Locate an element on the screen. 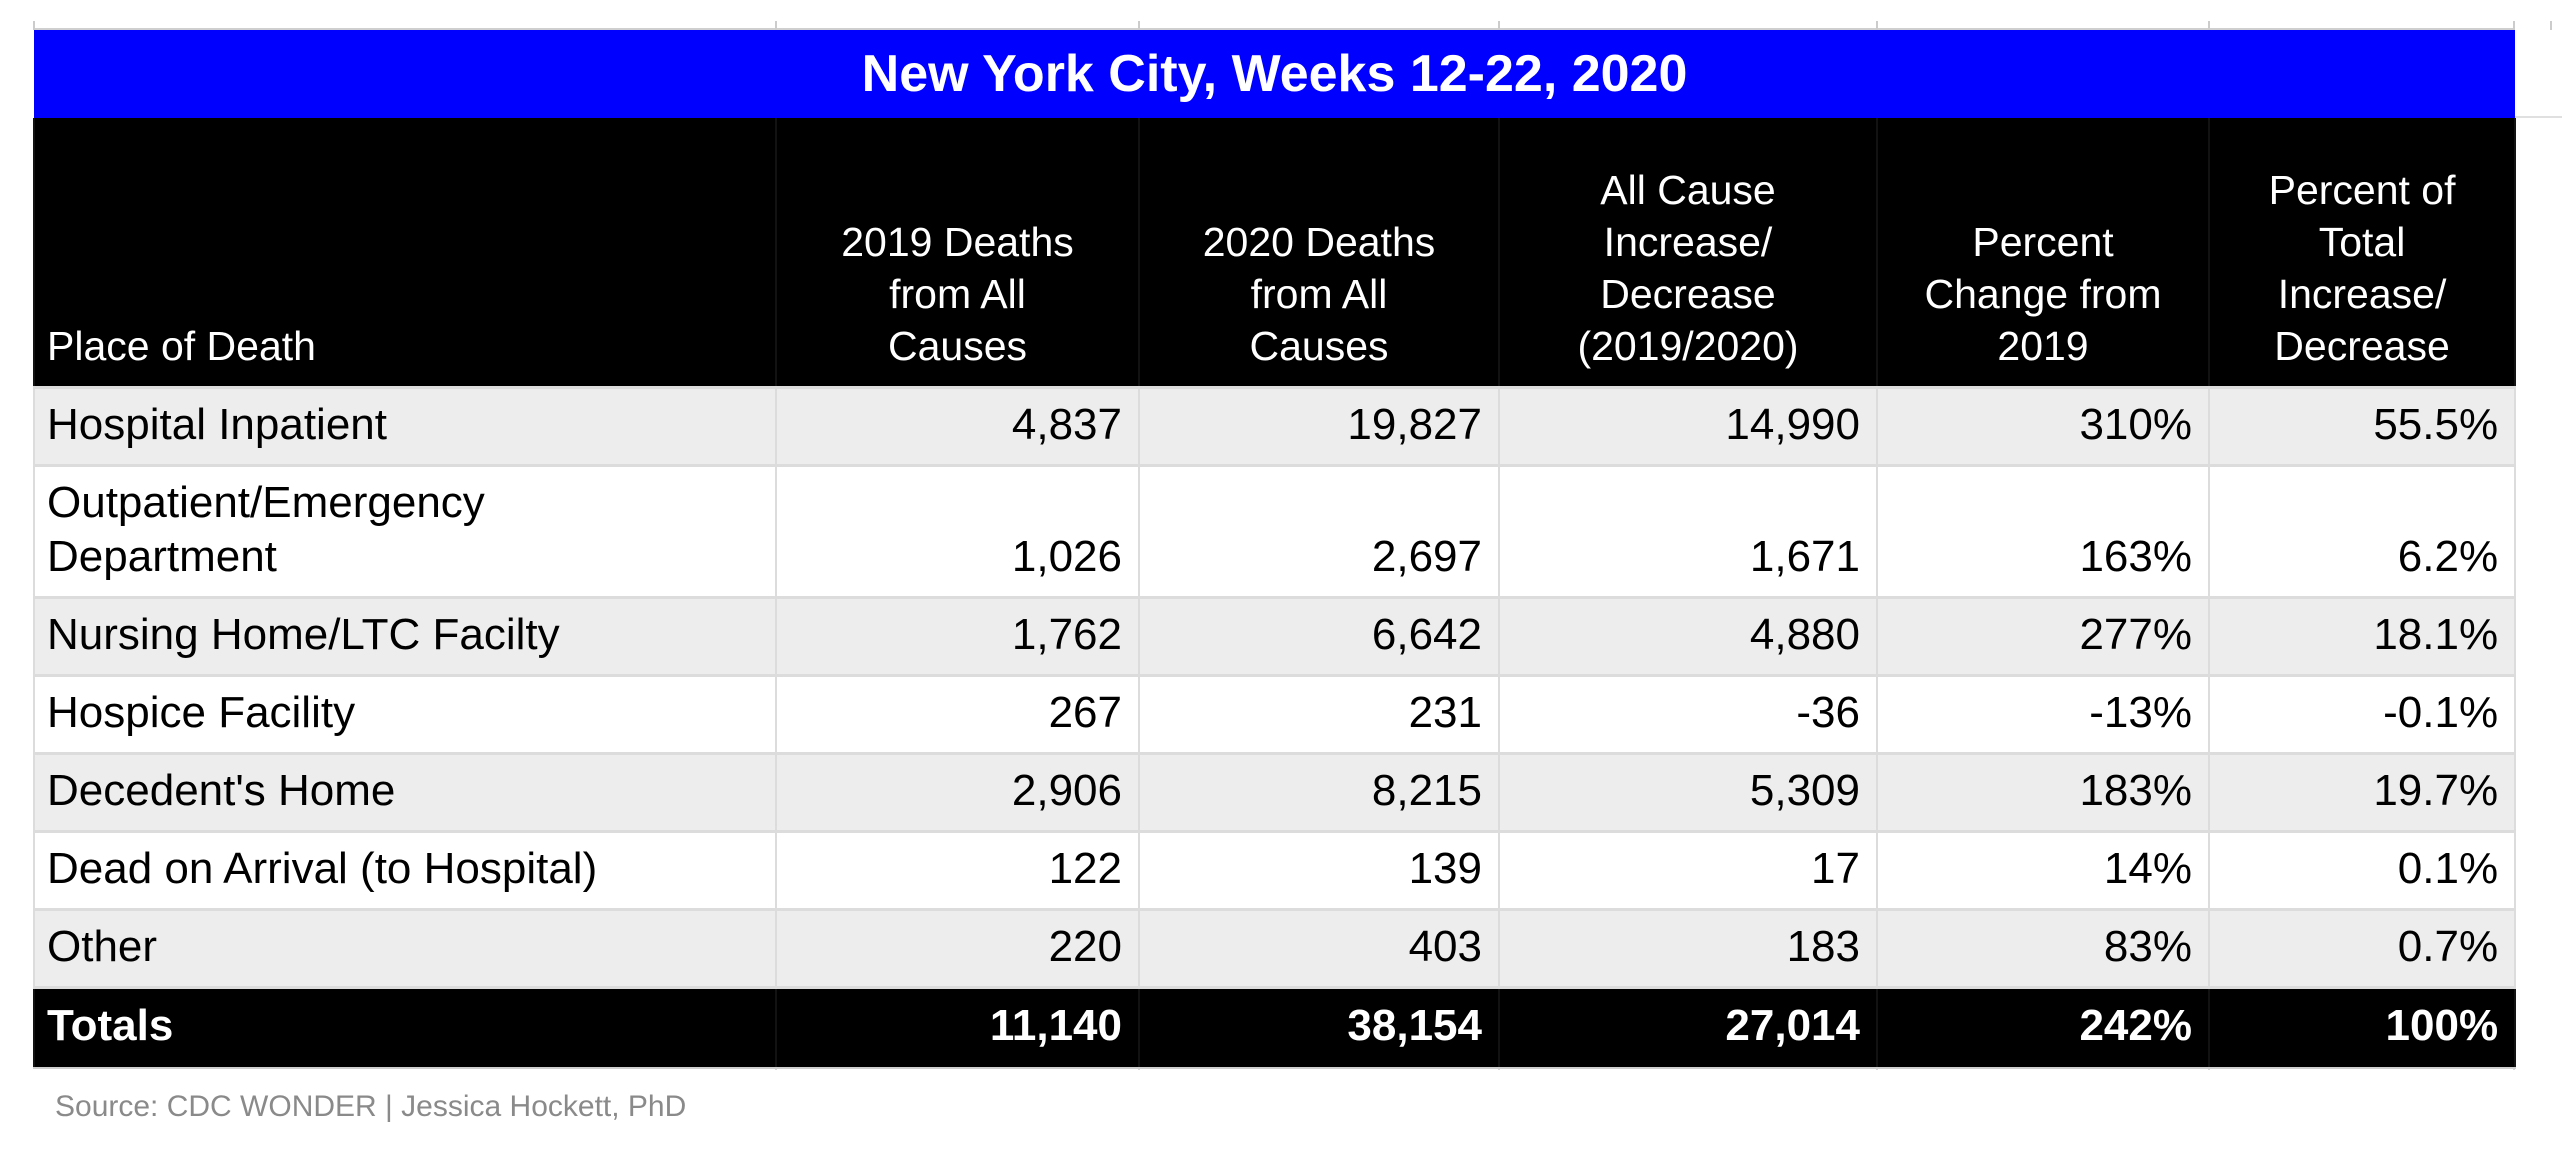  value-cell: 2,697 is located at coordinates (1319, 531).